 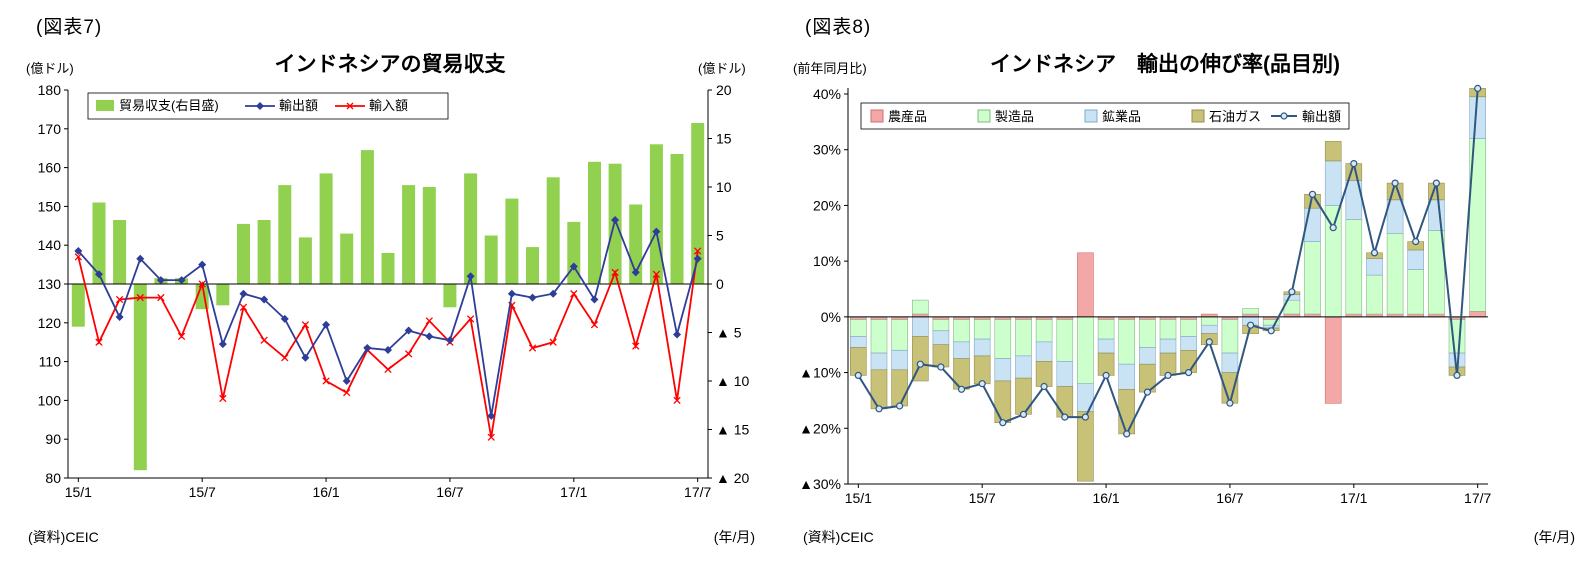 I want to click on x-axis-tick-label: 17/7, so click(x=697, y=492).